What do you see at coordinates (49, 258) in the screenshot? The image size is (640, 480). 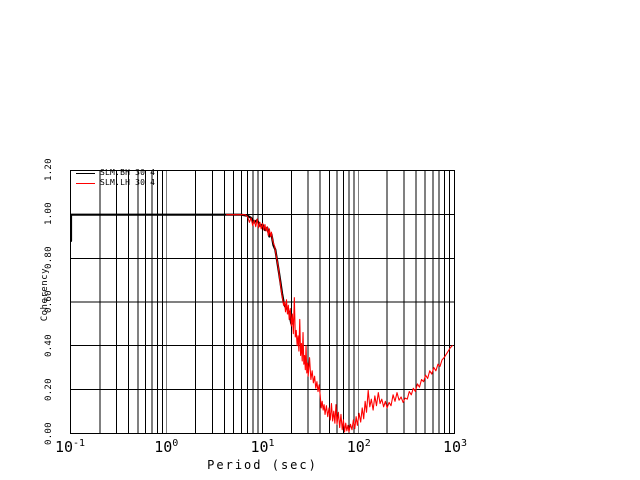 I see `y-tick-label: 0.80` at bounding box center [49, 258].